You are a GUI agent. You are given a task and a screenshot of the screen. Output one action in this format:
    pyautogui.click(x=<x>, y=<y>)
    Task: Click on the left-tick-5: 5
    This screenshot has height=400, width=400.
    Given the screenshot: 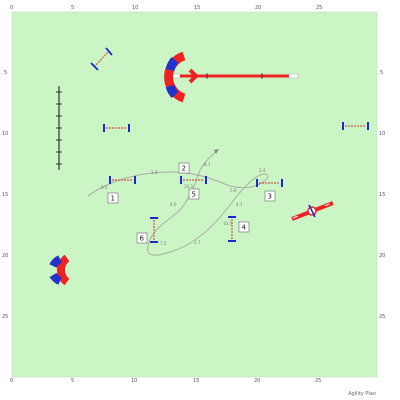 What is the action you would take?
    pyautogui.click(x=5, y=73)
    